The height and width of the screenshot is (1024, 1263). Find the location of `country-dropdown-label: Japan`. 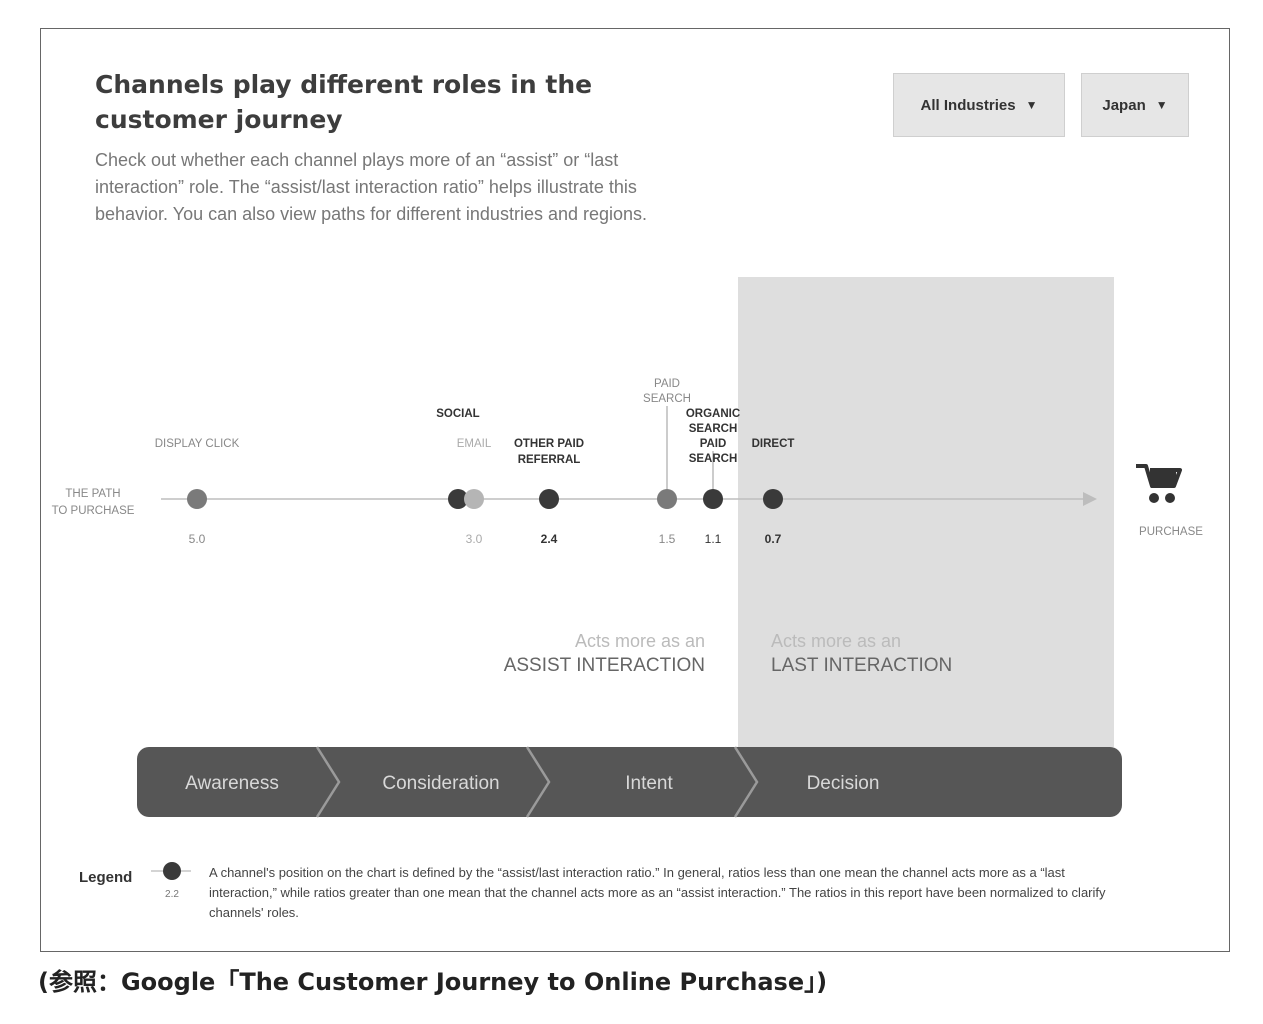

country-dropdown-label: Japan is located at coordinates (1124, 105).